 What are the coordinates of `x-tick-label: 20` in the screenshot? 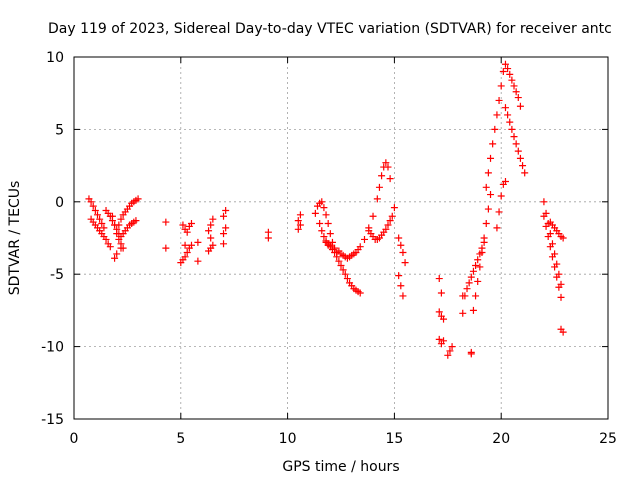 It's located at (501, 439).